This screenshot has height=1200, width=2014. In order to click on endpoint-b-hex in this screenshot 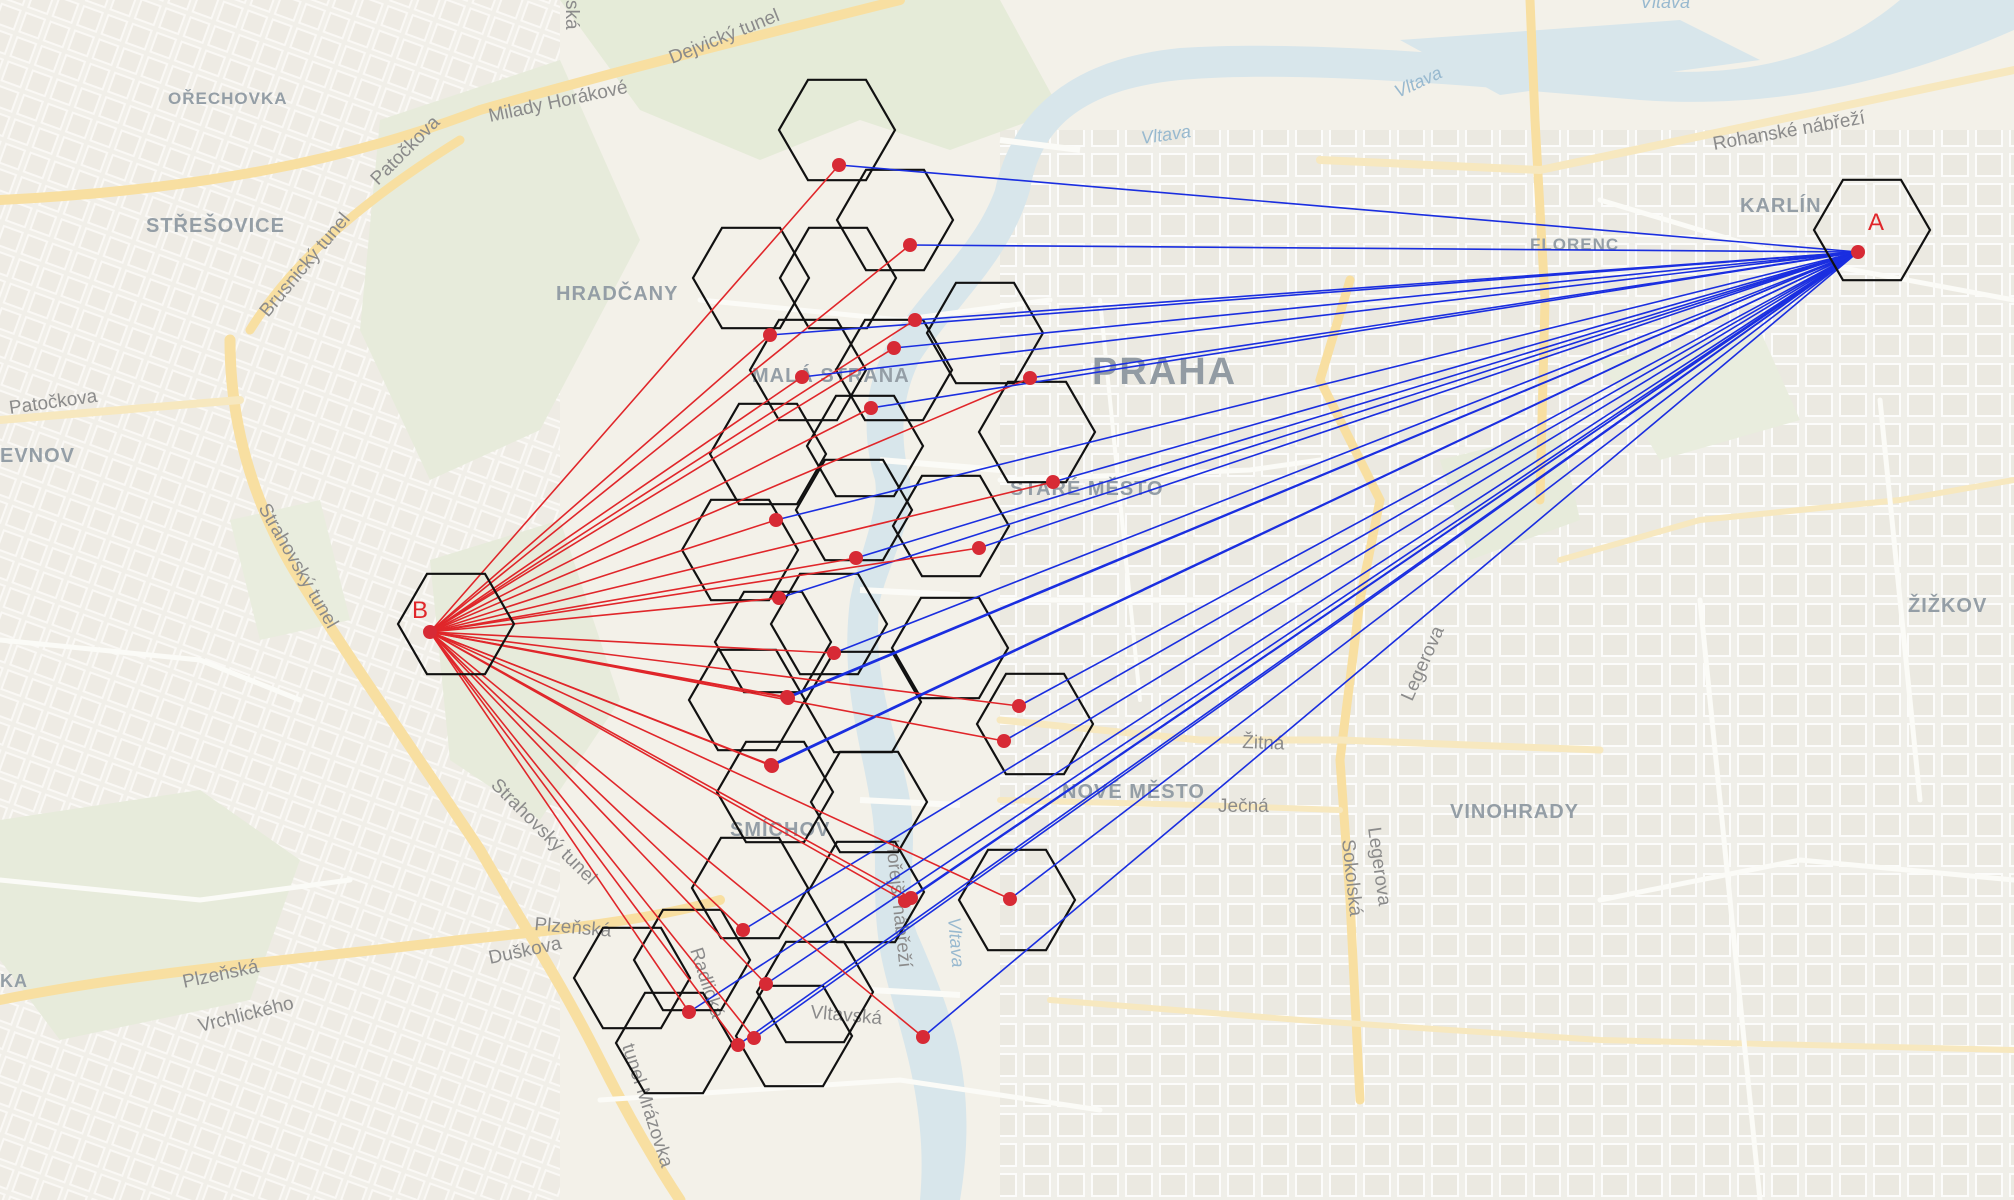, I will do `click(456, 624)`.